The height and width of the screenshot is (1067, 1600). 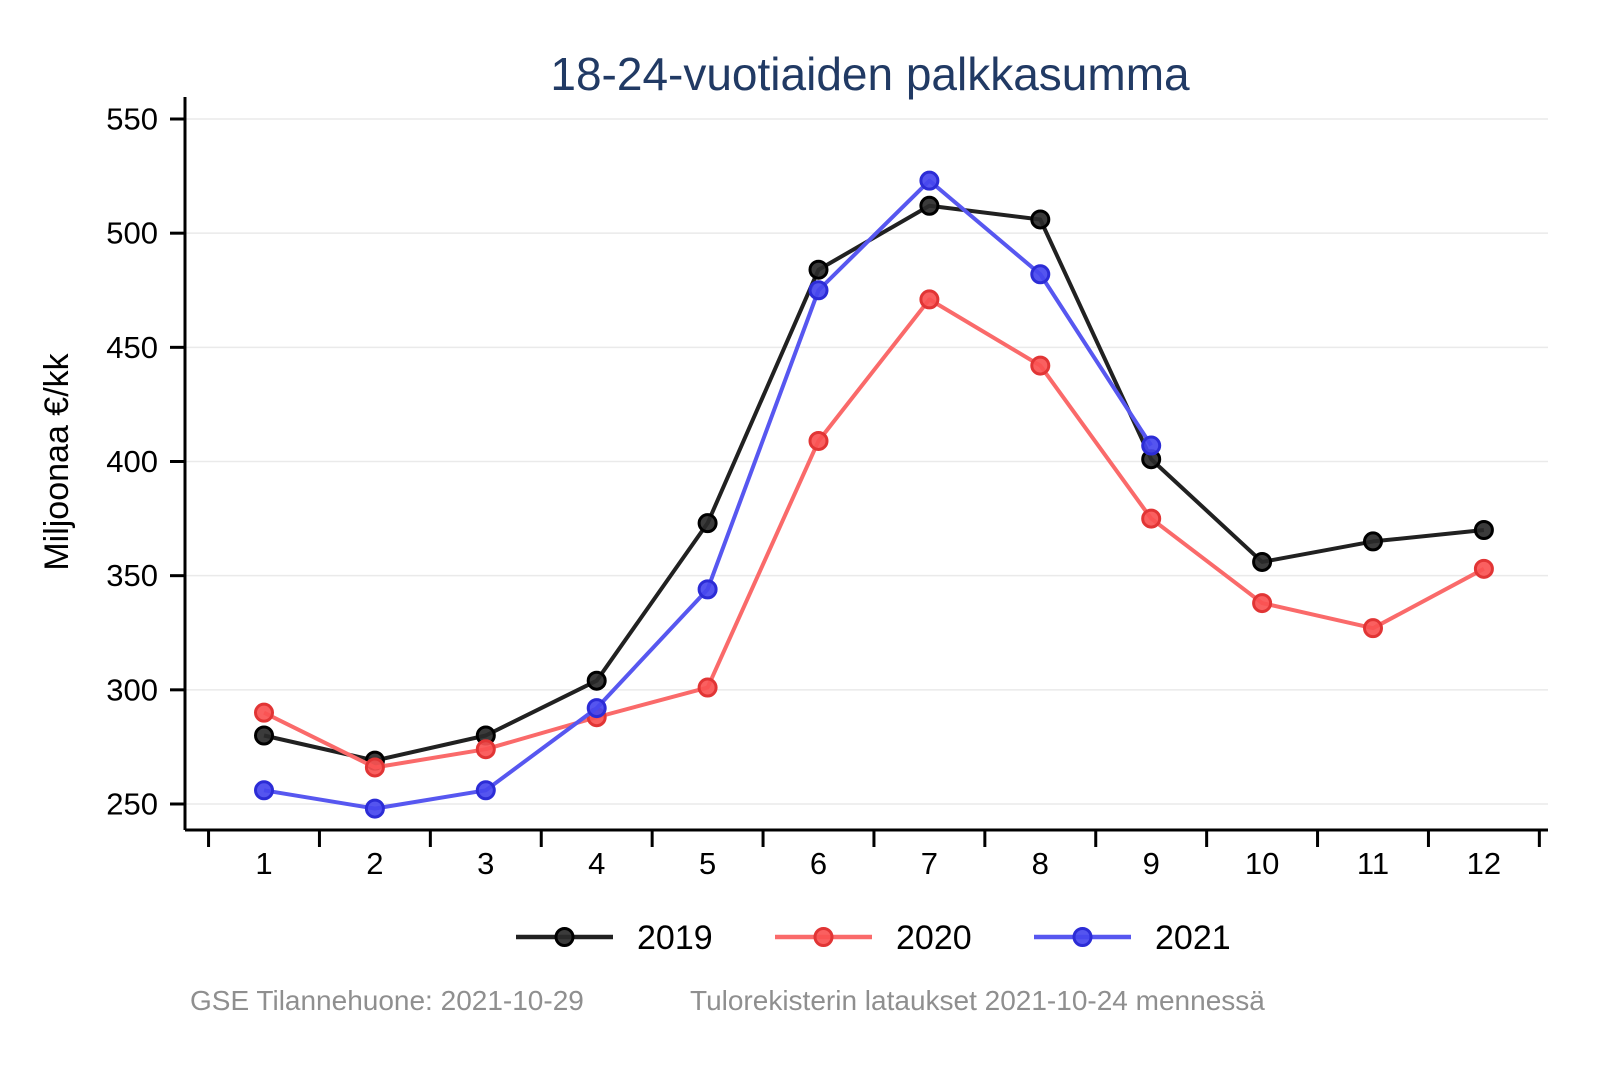 What do you see at coordinates (132, 119) in the screenshot?
I see `y-tick-label-550: 550` at bounding box center [132, 119].